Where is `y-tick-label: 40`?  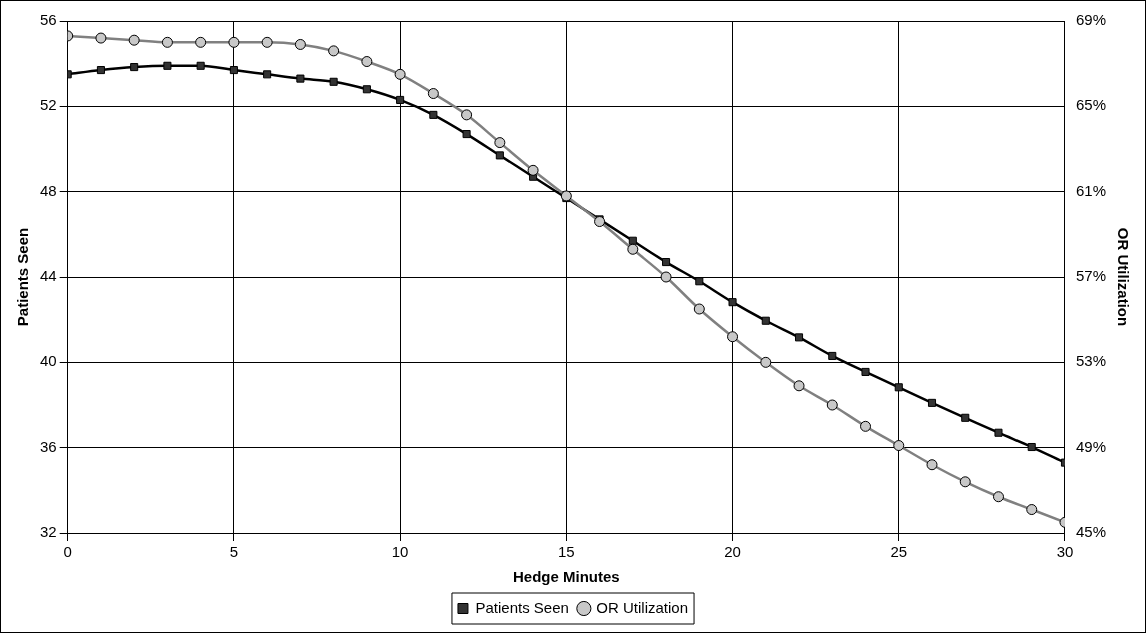
y-tick-label: 40 is located at coordinates (48, 361).